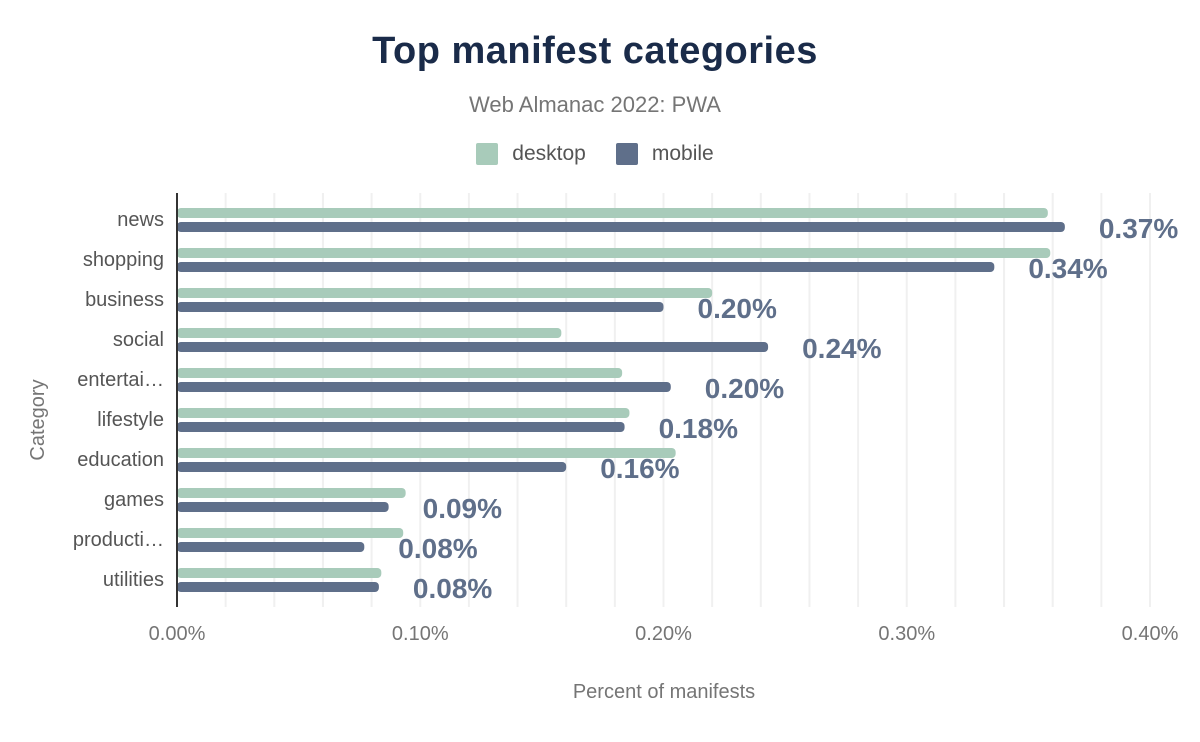  I want to click on x-tick-label: 0.10%, so click(420, 634).